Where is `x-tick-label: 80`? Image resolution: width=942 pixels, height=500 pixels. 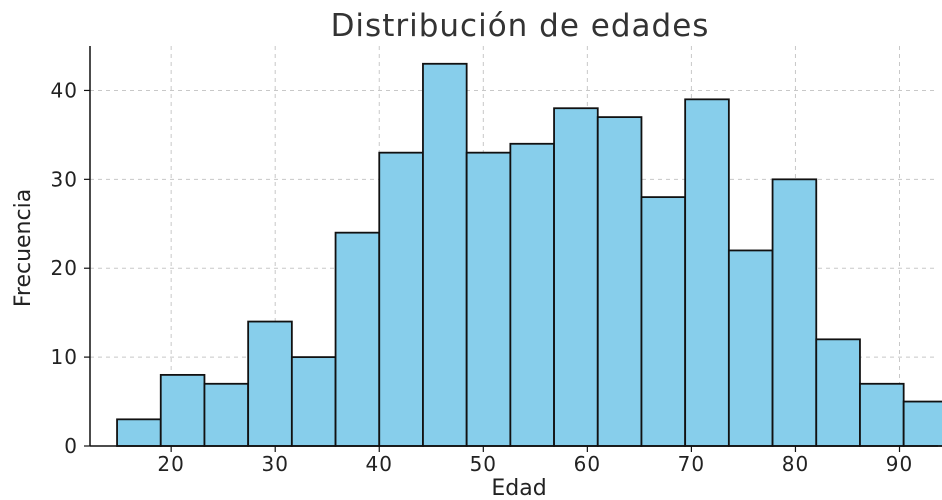 x-tick-label: 80 is located at coordinates (795, 464).